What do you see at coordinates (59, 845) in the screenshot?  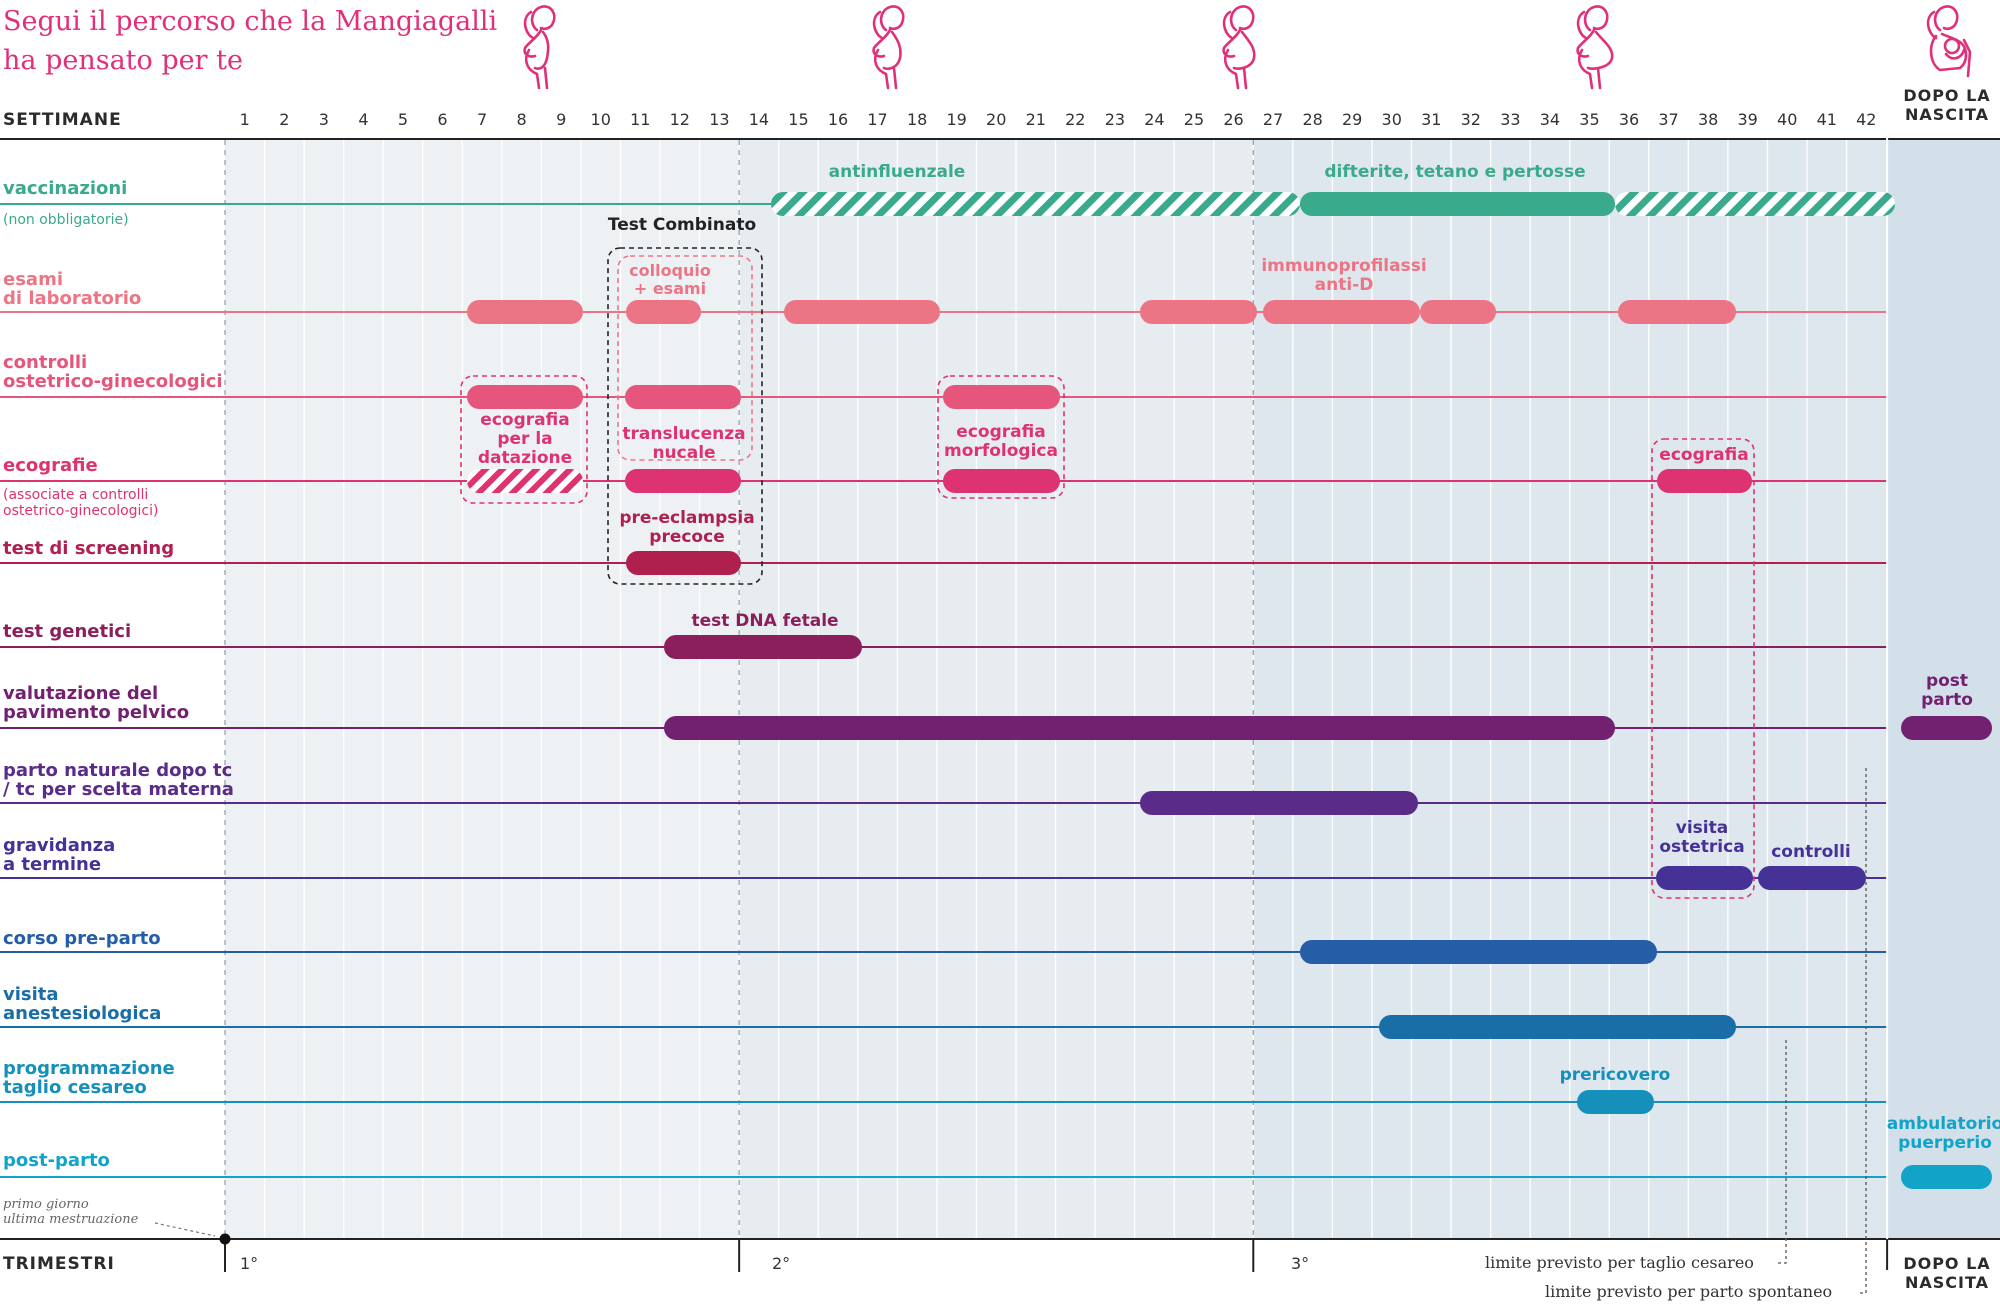 I see `row-label-termine-line-1: gravidanza` at bounding box center [59, 845].